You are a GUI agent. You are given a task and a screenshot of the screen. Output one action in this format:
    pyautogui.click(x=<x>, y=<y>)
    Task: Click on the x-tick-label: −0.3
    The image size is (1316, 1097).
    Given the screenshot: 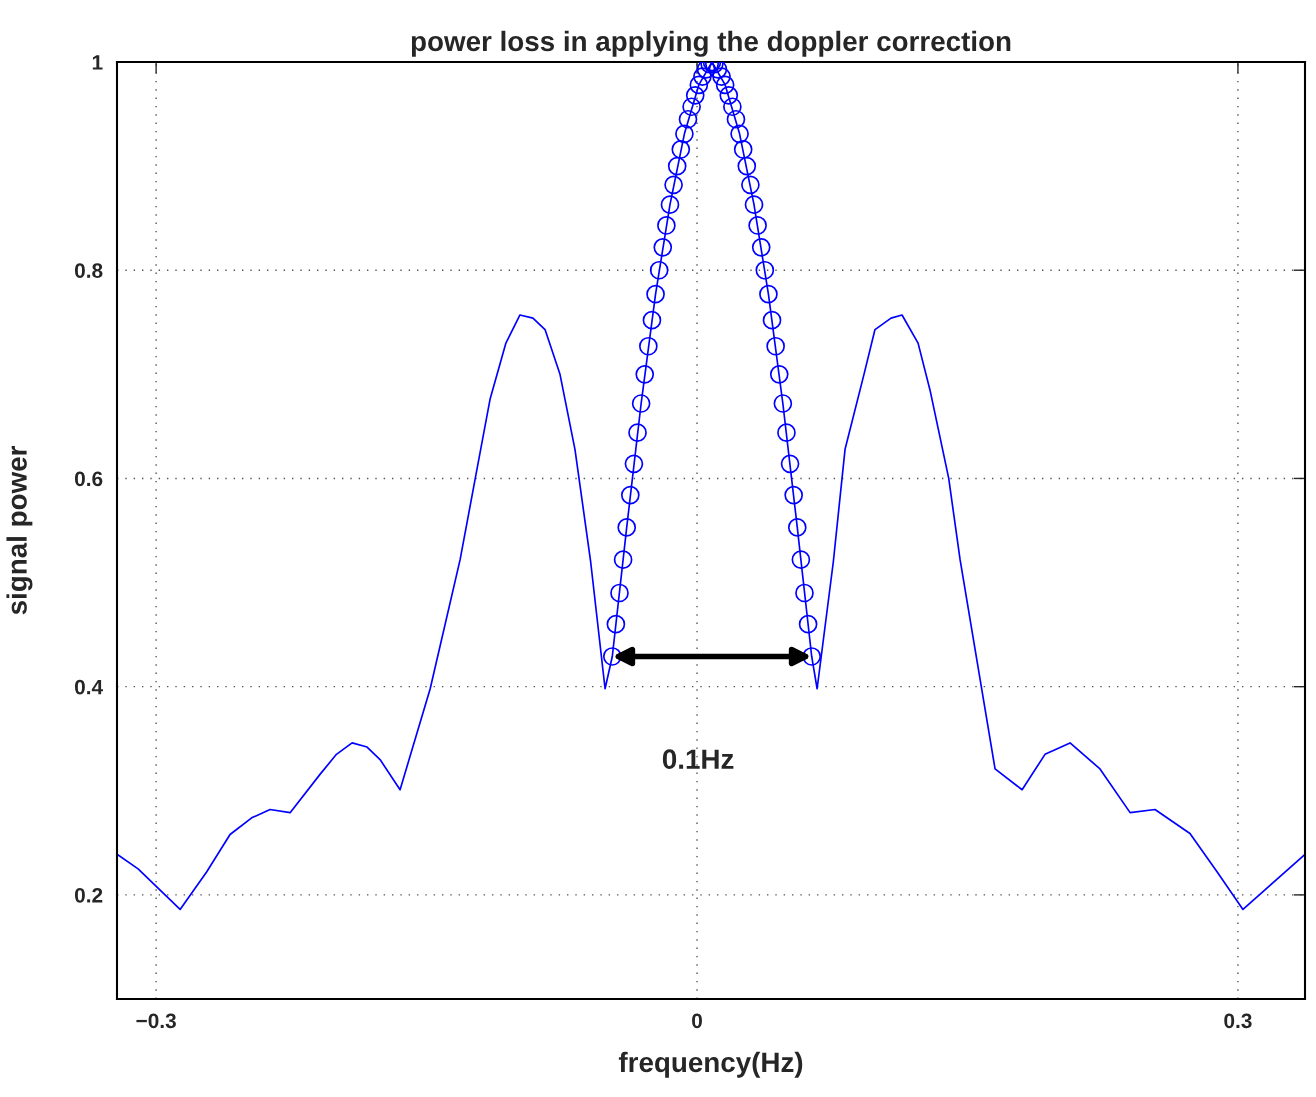 What is the action you would take?
    pyautogui.click(x=156, y=1021)
    